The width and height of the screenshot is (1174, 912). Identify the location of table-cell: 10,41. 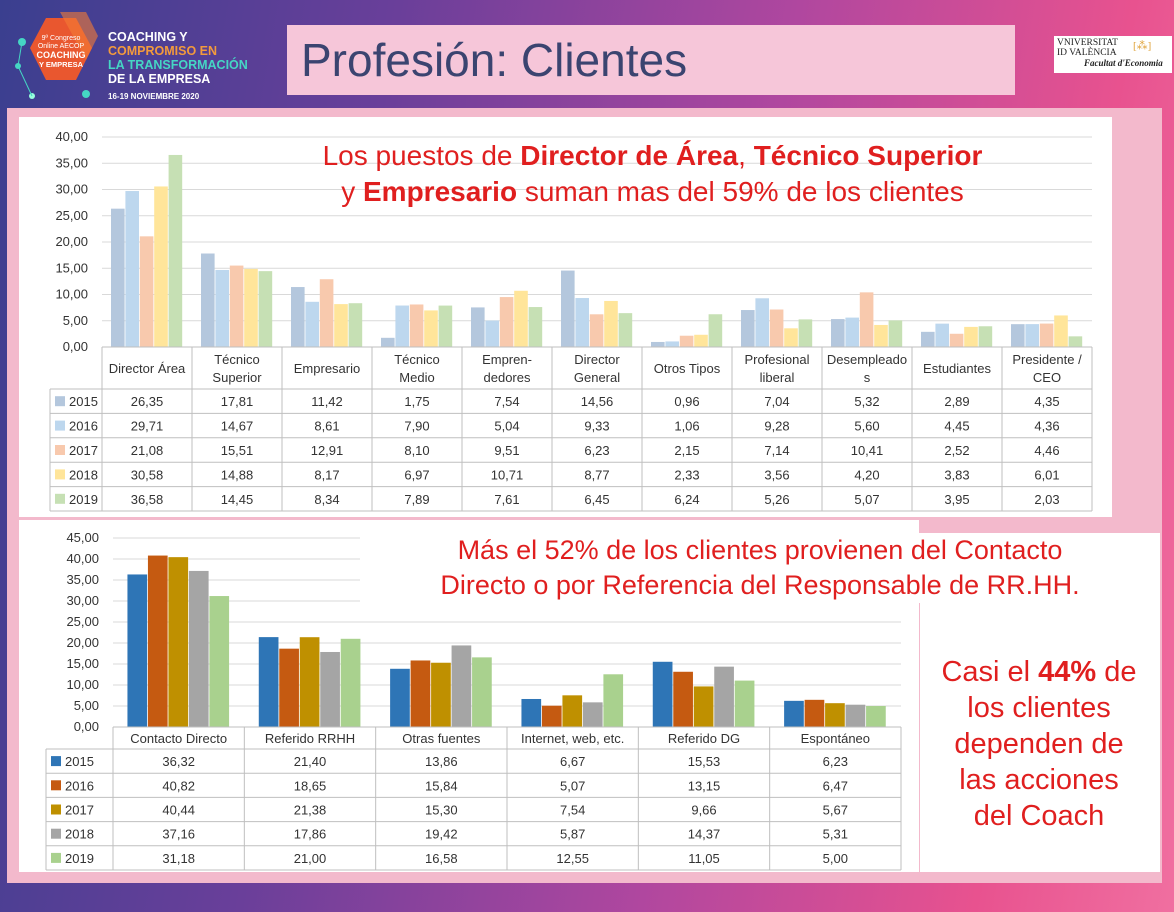
(867, 450).